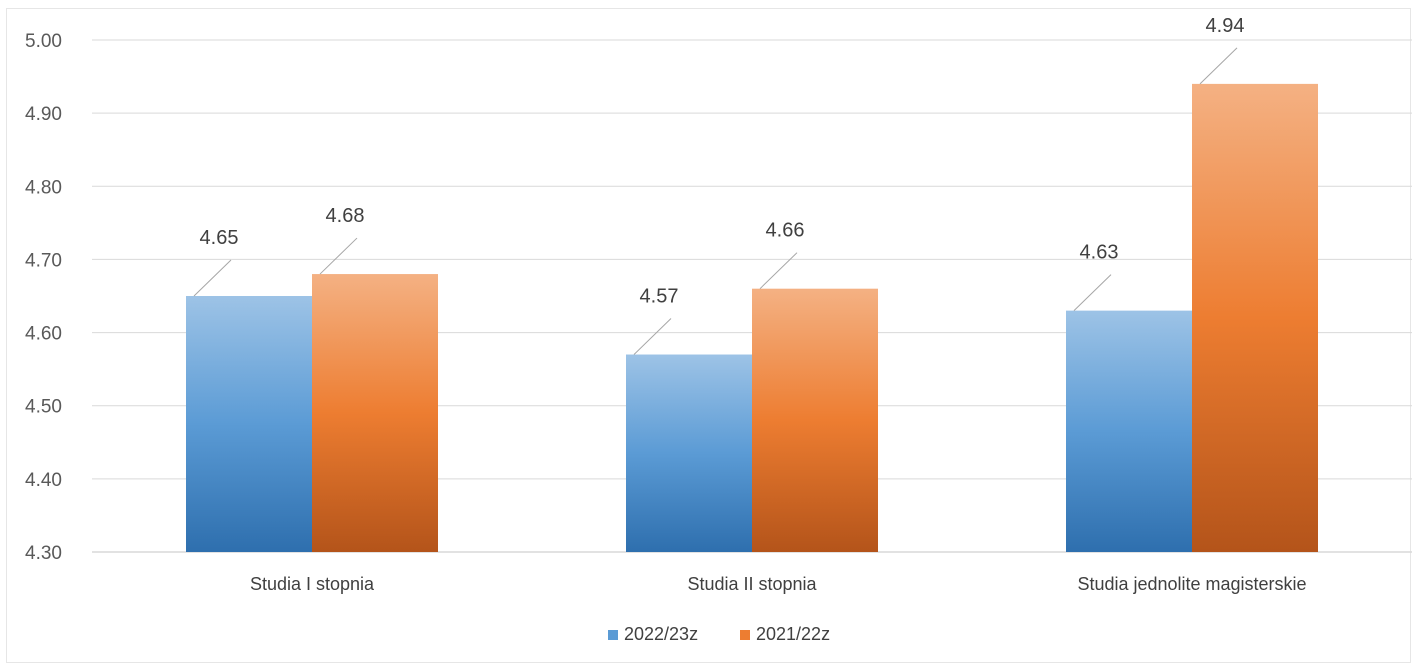  I want to click on data-label: 4.57, so click(659, 297).